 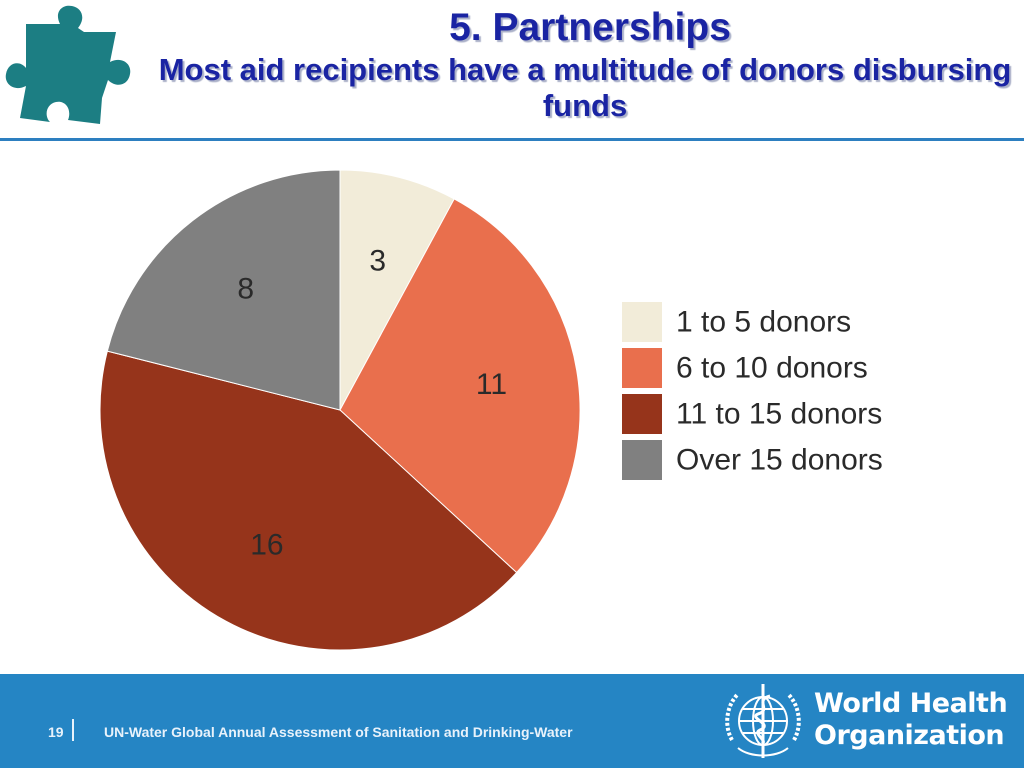 I want to click on organization-name: World Health Organization, so click(x=911, y=720).